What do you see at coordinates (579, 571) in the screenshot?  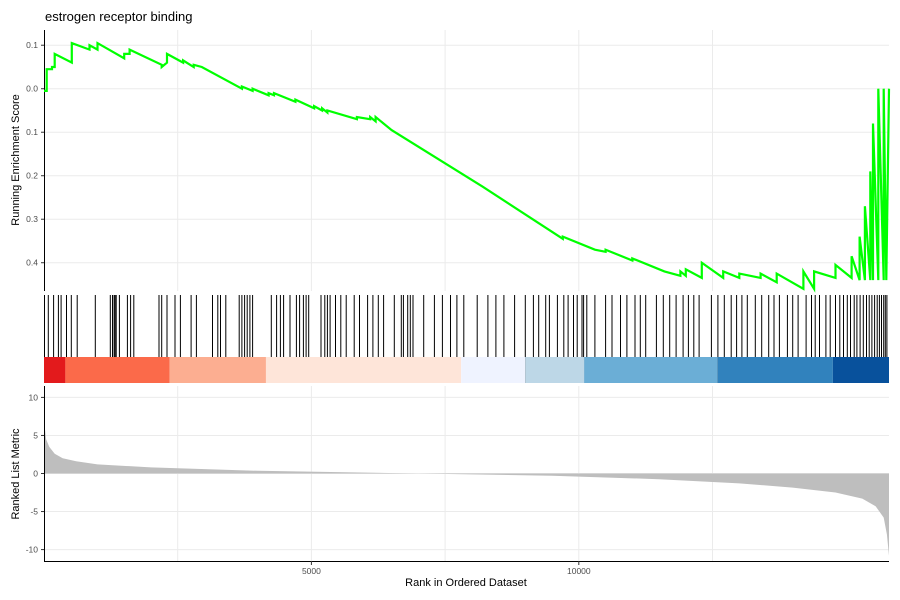 I see `x-tick-label: 10000` at bounding box center [579, 571].